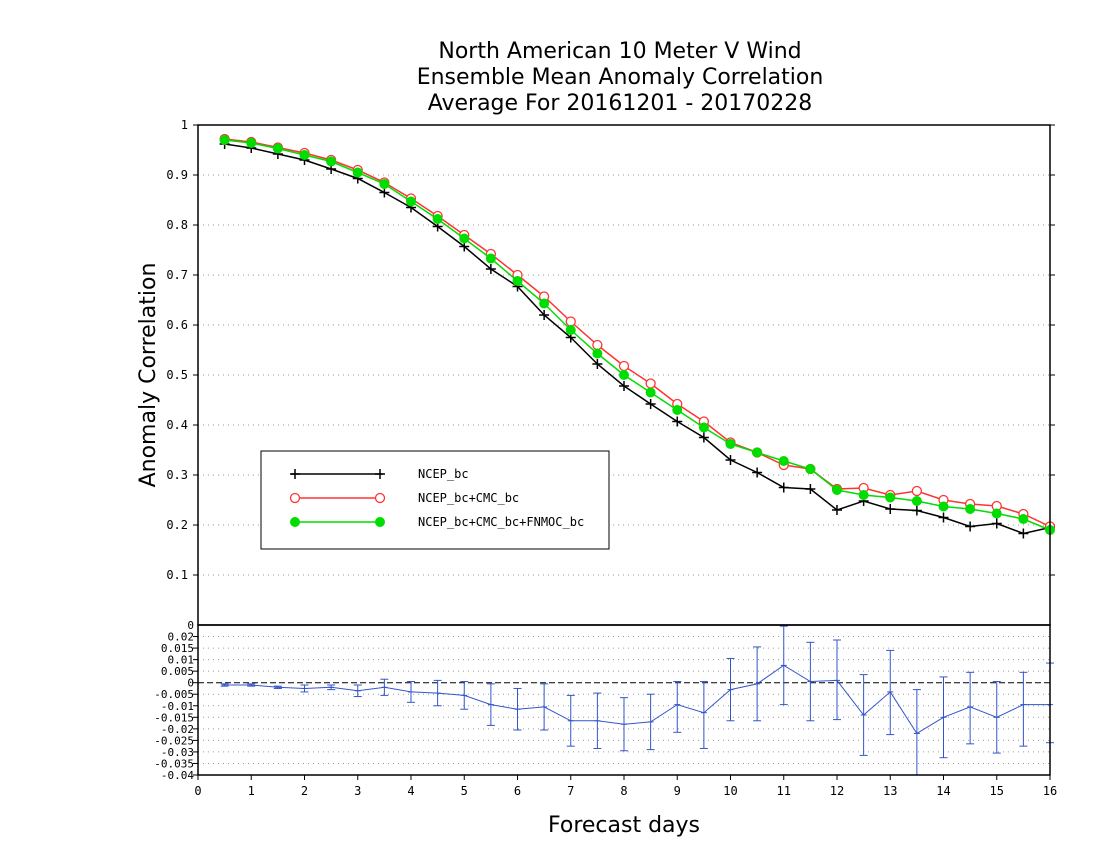  What do you see at coordinates (177, 752) in the screenshot?
I see `diff-y-tick-label: -0.03` at bounding box center [177, 752].